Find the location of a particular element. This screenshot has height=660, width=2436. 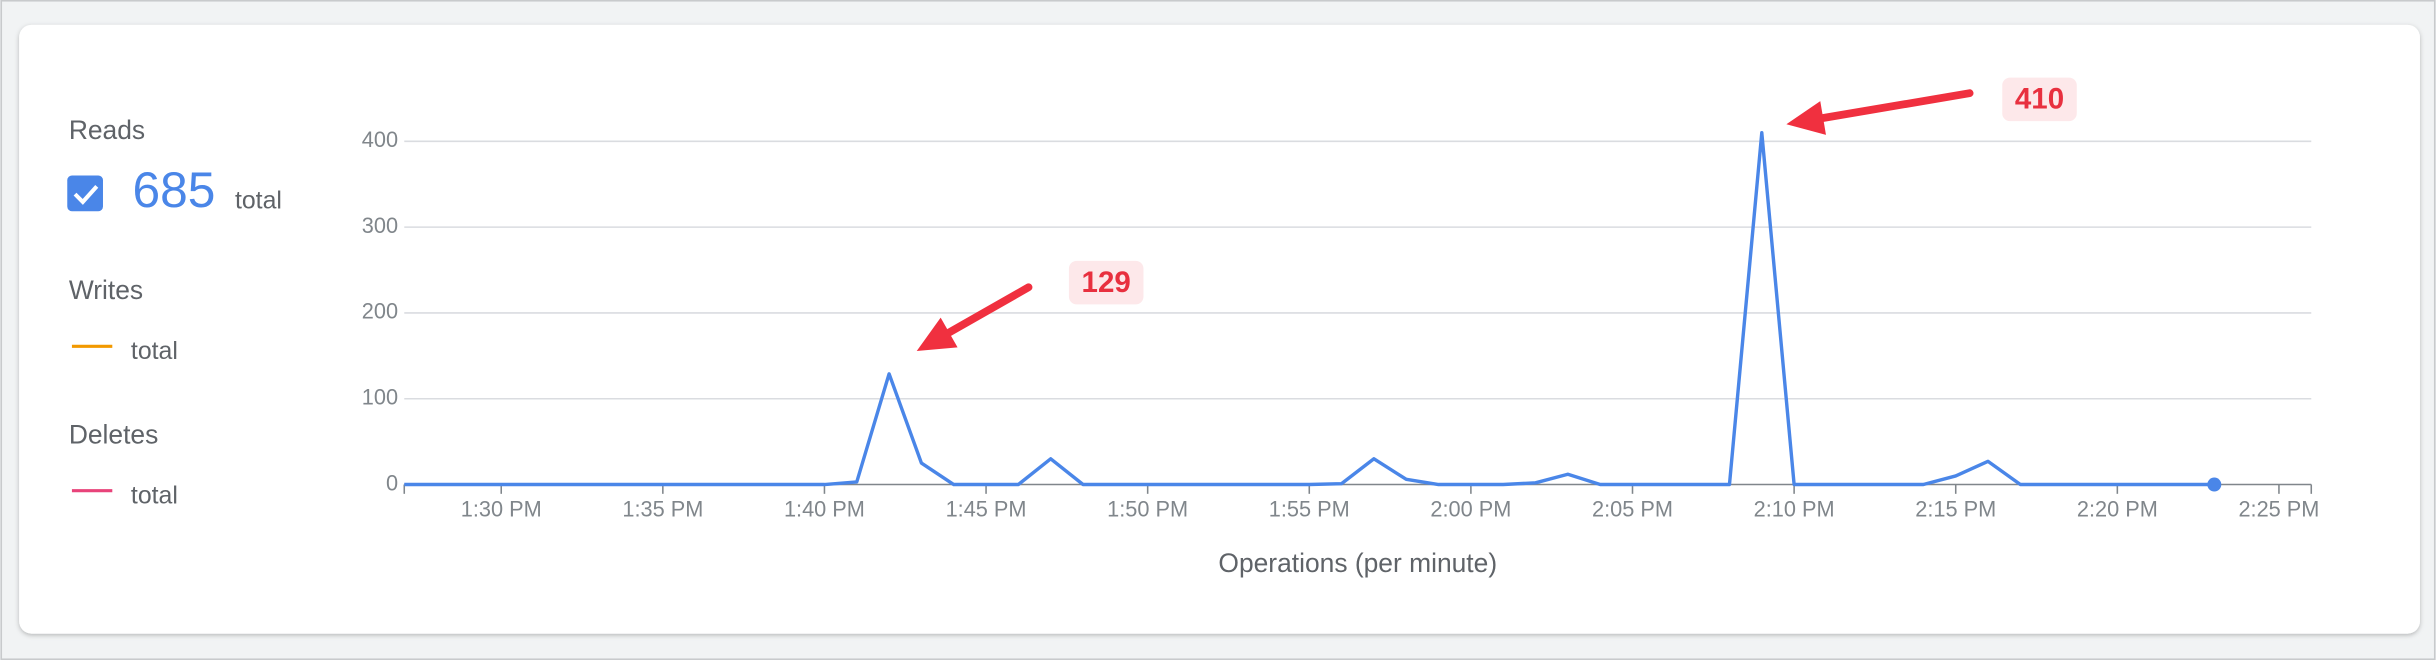

annotation-label: 129 is located at coordinates (1106, 282).